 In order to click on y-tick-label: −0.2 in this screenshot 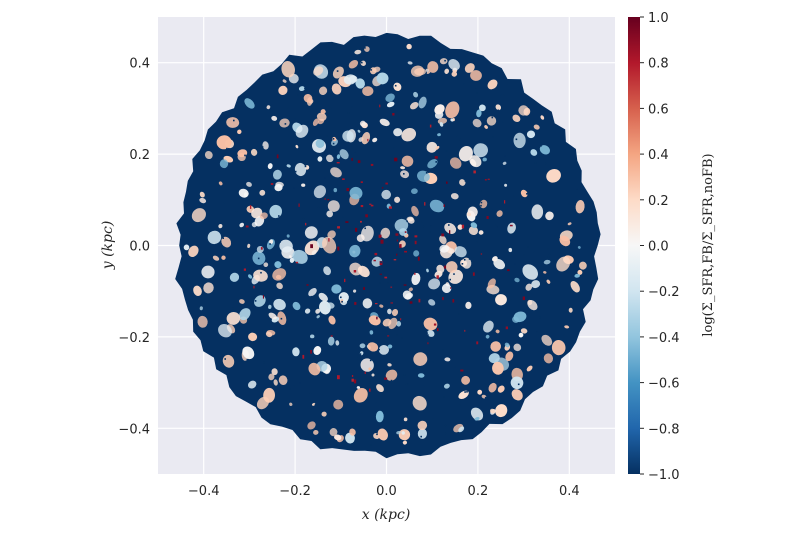, I will do `click(134, 338)`.